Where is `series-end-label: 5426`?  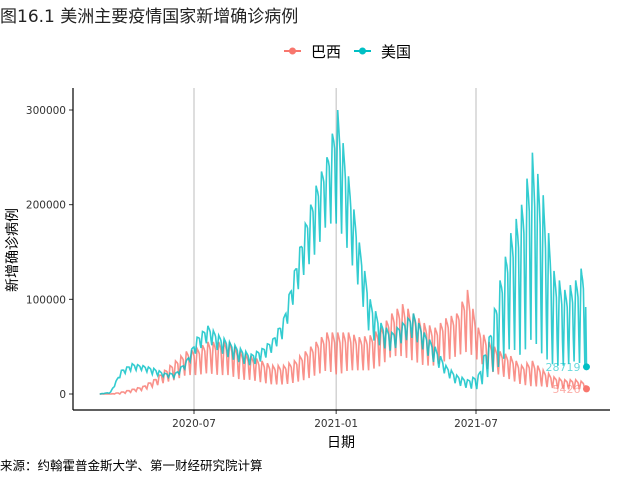 series-end-label: 5426 is located at coordinates (566, 389).